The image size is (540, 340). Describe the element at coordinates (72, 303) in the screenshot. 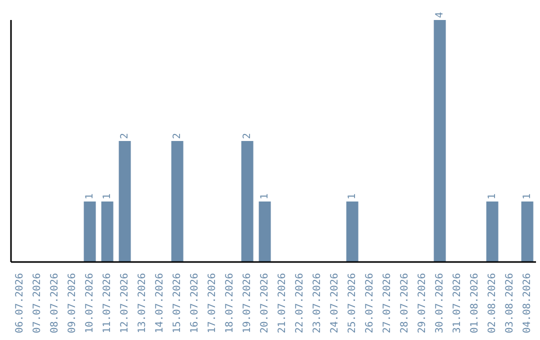

I see `x-tick-label: 09.07.2026` at that location.